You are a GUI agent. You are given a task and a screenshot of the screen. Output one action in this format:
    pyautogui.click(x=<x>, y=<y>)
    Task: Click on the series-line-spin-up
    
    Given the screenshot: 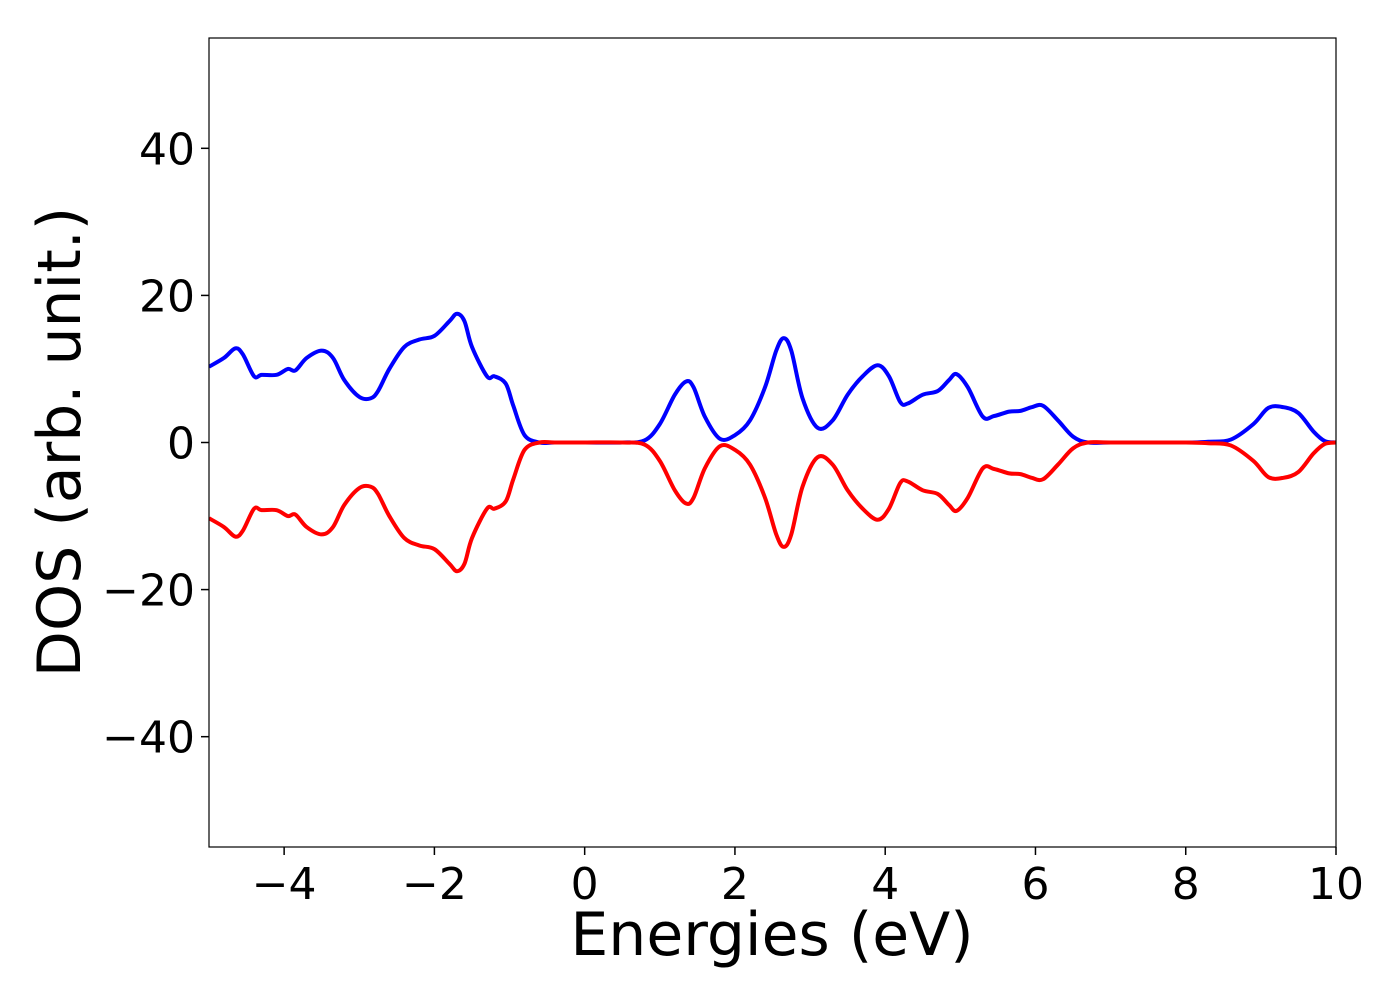 What is the action you would take?
    pyautogui.click(x=772, y=378)
    